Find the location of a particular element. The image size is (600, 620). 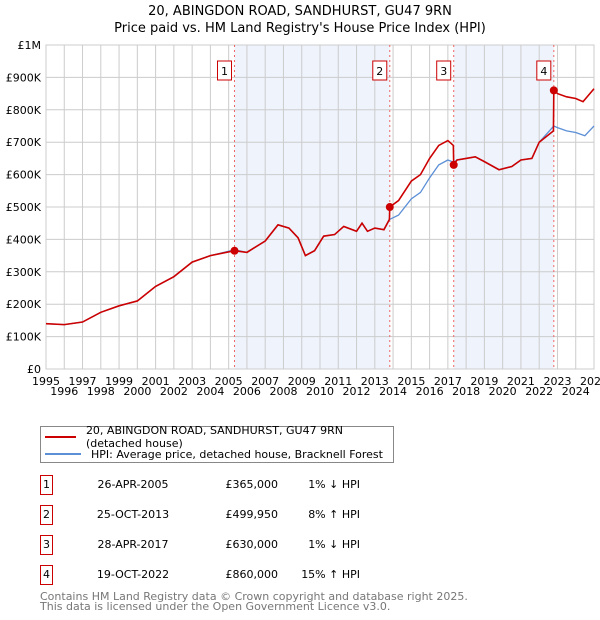

transaction-date: 26-APR-2005 is located at coordinates (133, 484).